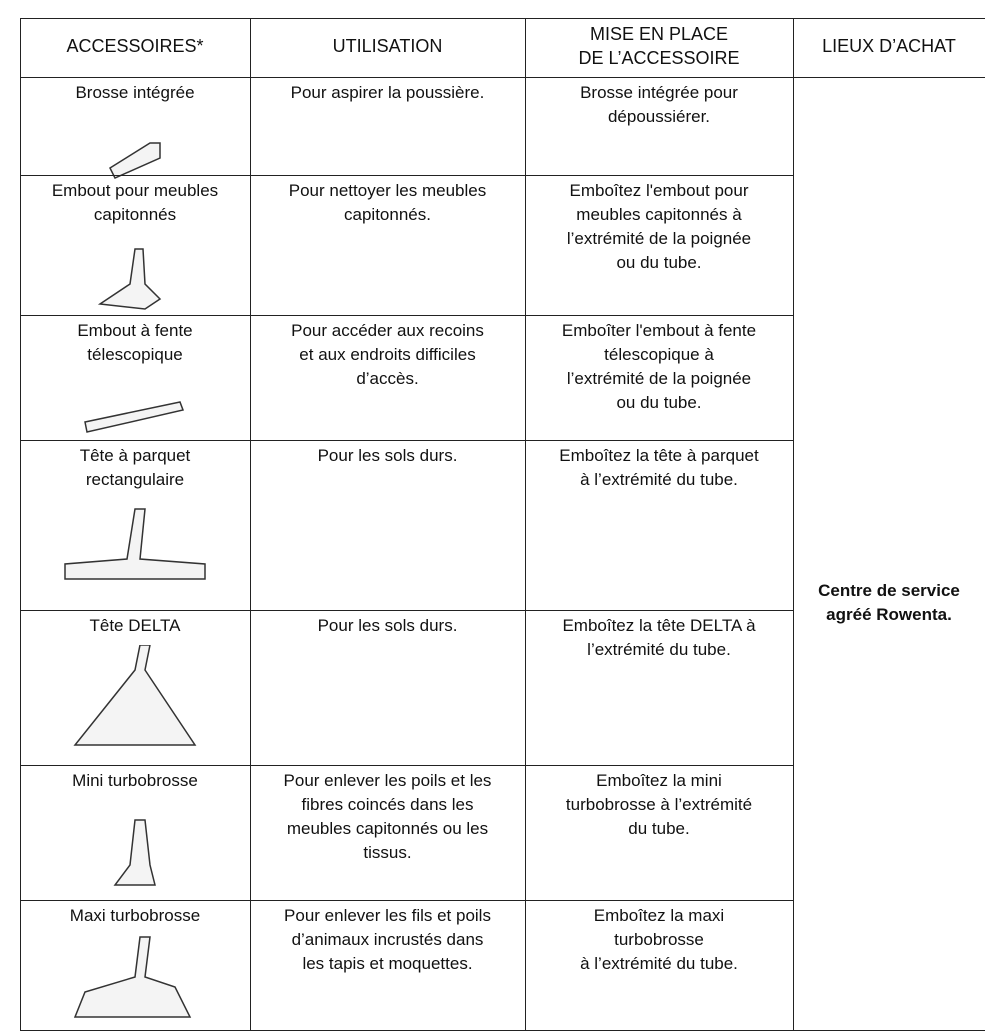 This screenshot has width=985, height=1035. Describe the element at coordinates (387, 804) in the screenshot. I see `cell-text: fibres coincés dans les` at that location.